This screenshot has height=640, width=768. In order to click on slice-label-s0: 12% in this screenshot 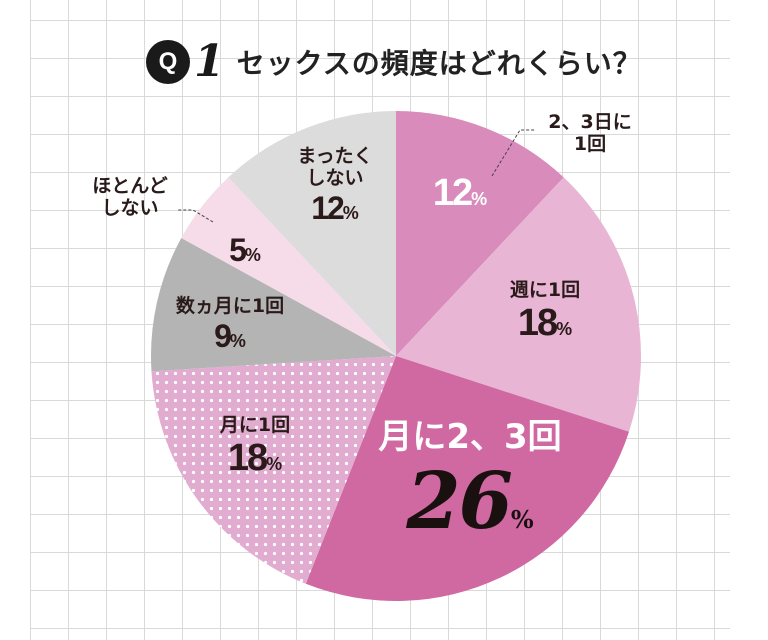, I will do `click(460, 193)`.